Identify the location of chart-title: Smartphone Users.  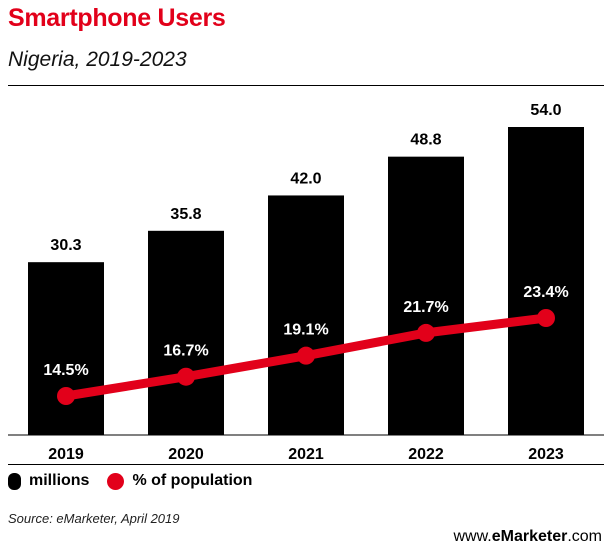
(117, 18).